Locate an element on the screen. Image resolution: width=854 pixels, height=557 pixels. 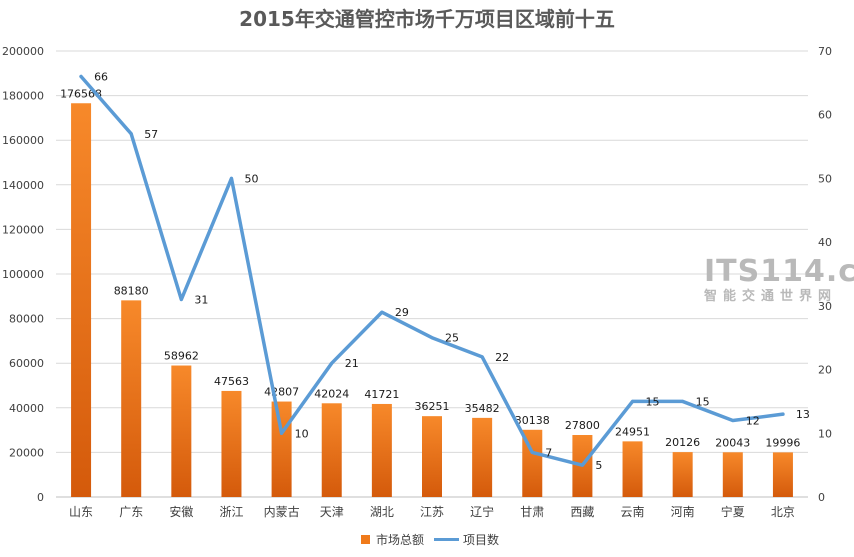
chart-title: 2015年交通管控市场千万项目区域前十五 is located at coordinates (427, 19).